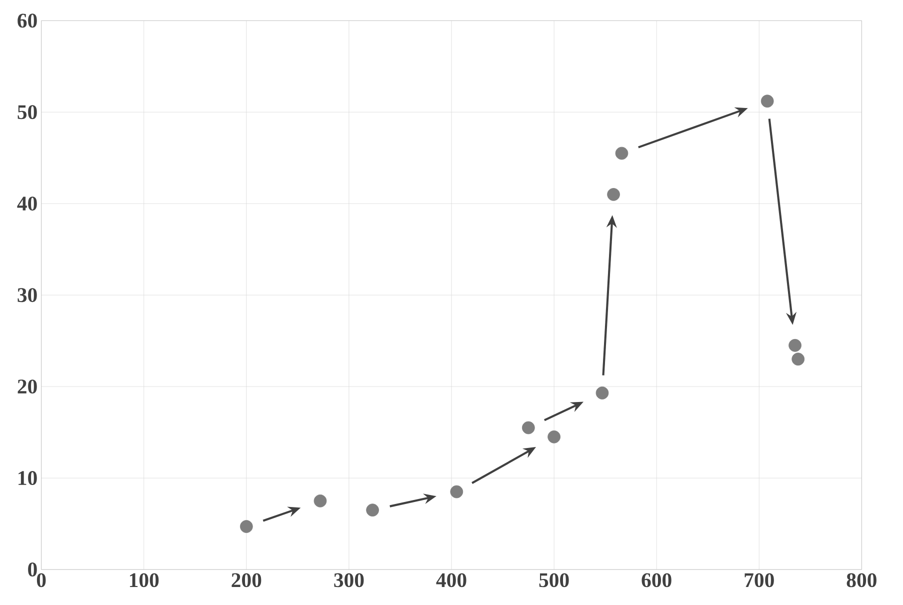 This screenshot has width=903, height=605. Describe the element at coordinates (861, 580) in the screenshot. I see `x-tick-label: 800` at that location.